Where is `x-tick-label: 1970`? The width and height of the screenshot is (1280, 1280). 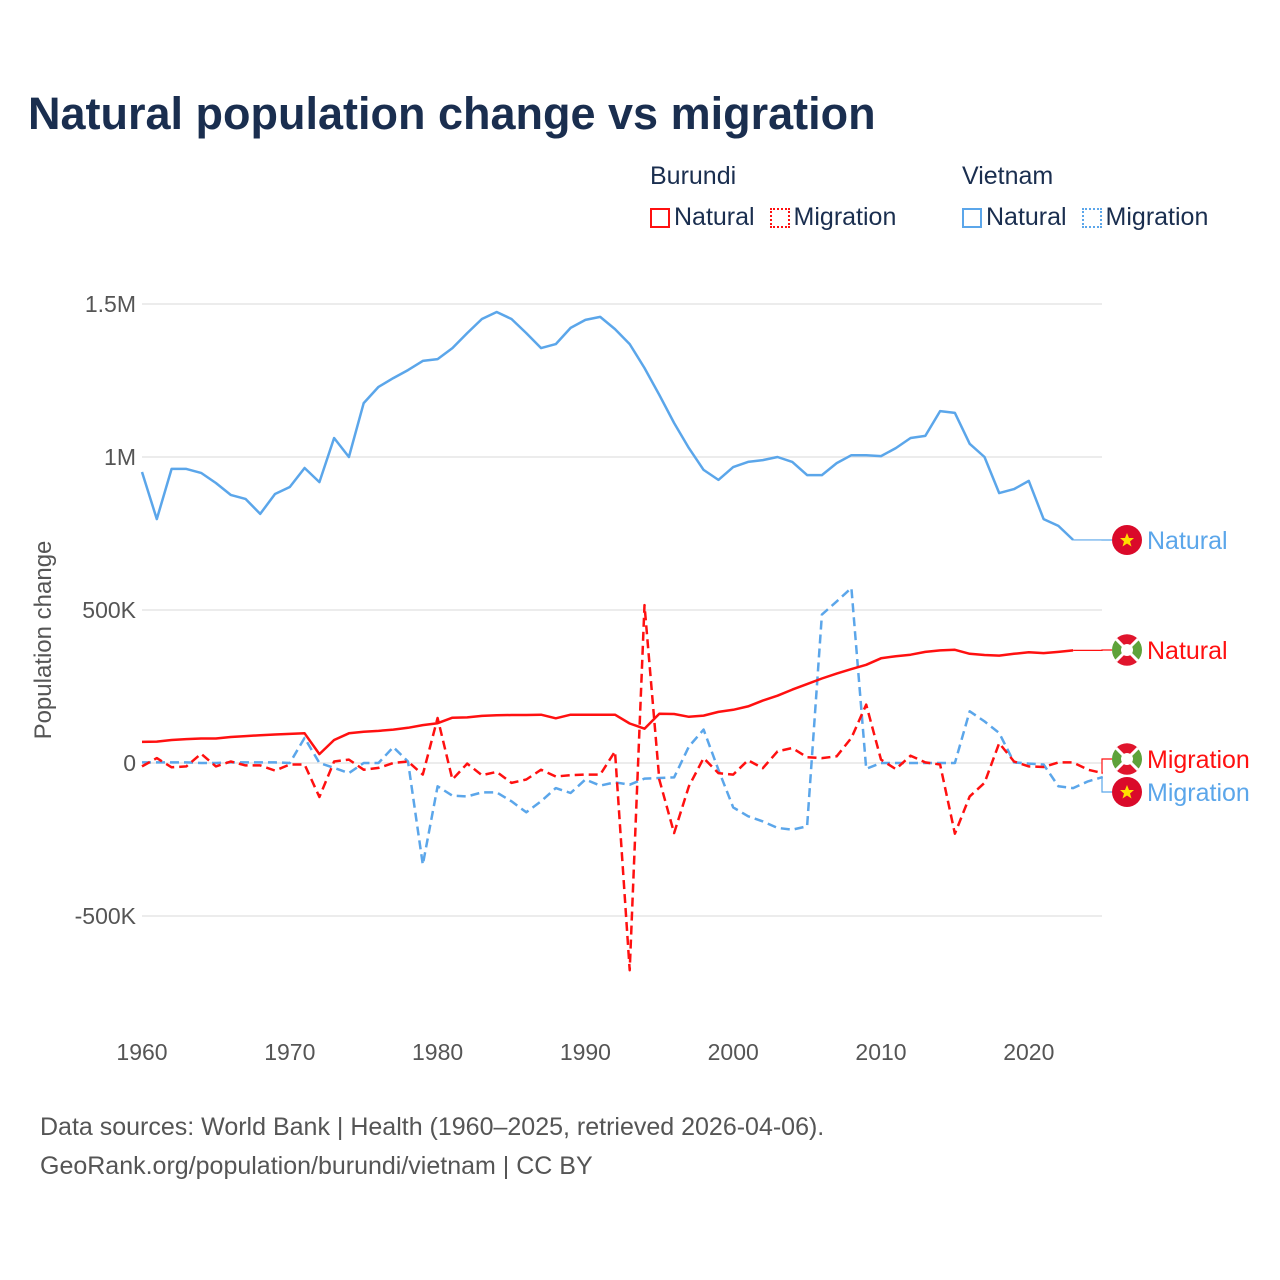
x-tick-label: 1970 is located at coordinates (289, 1052).